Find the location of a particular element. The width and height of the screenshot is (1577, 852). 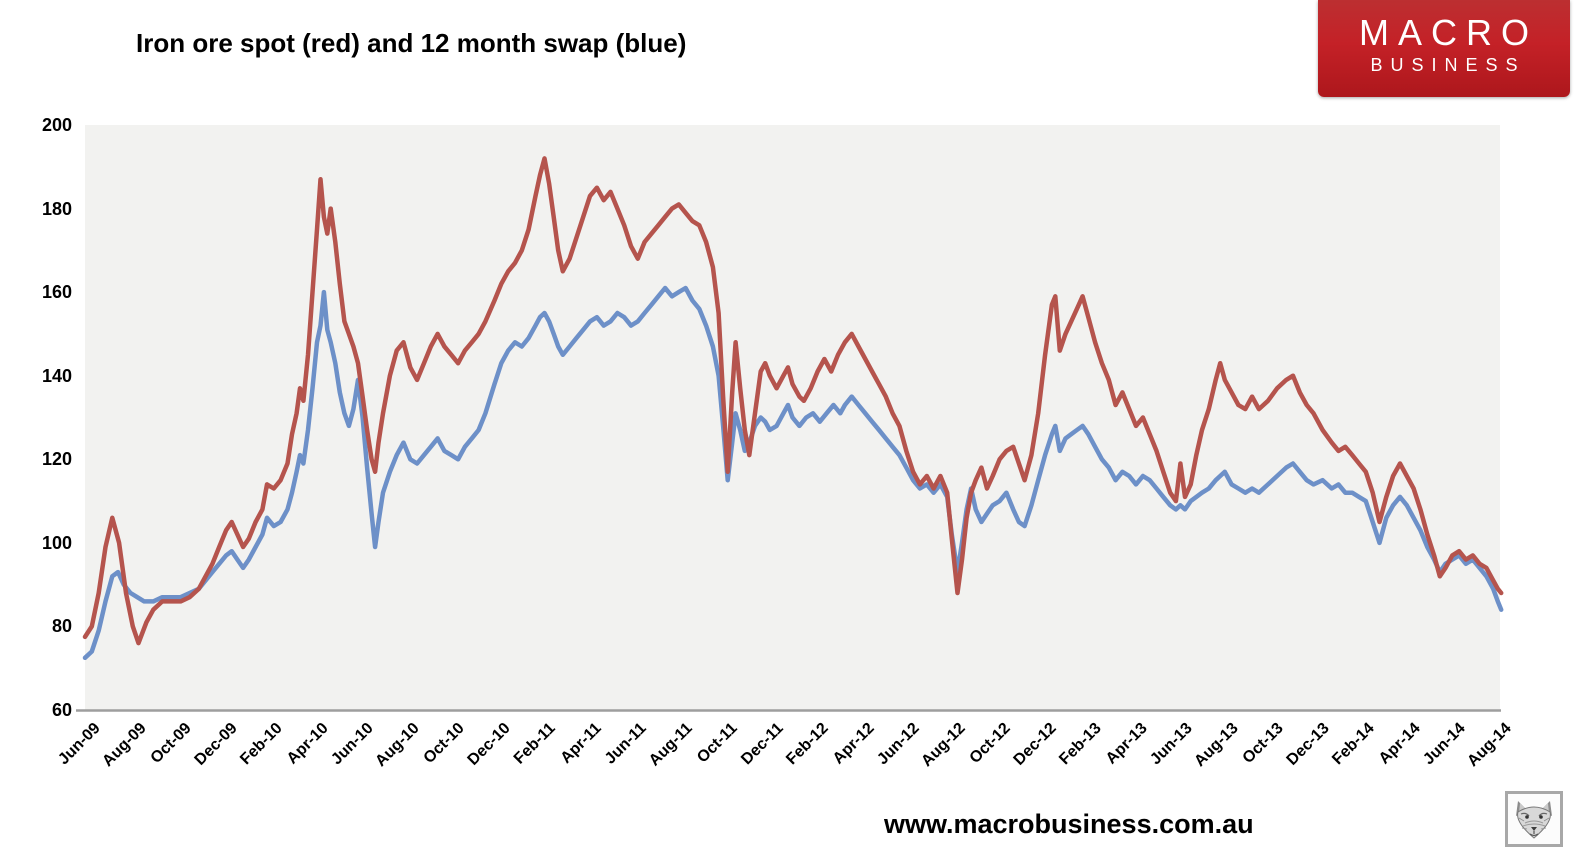

y-axis-tick-label: 100 is located at coordinates (56, 542).